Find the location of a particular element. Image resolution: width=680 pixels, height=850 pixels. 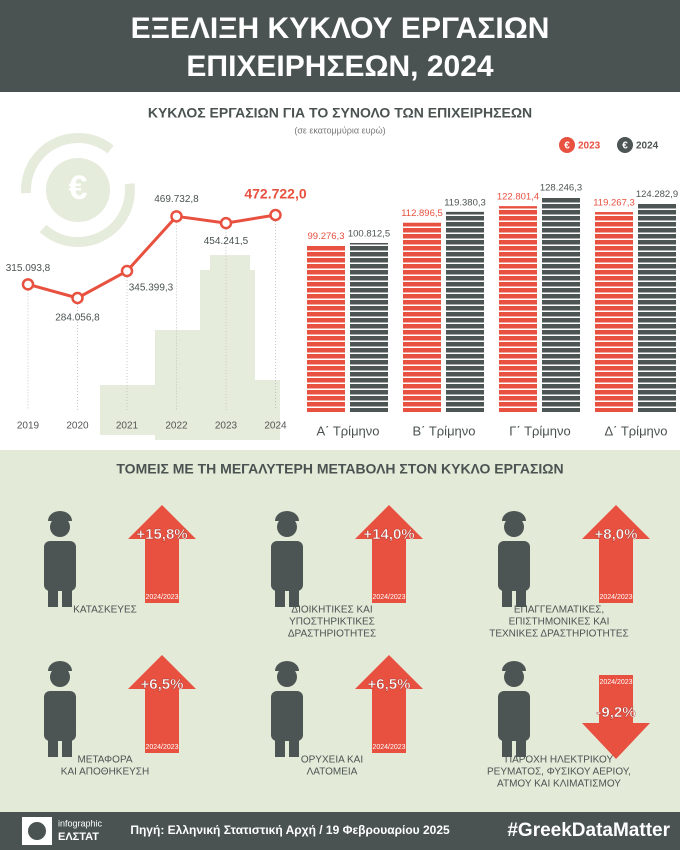

value-label: 128.246,3 is located at coordinates (561, 188).